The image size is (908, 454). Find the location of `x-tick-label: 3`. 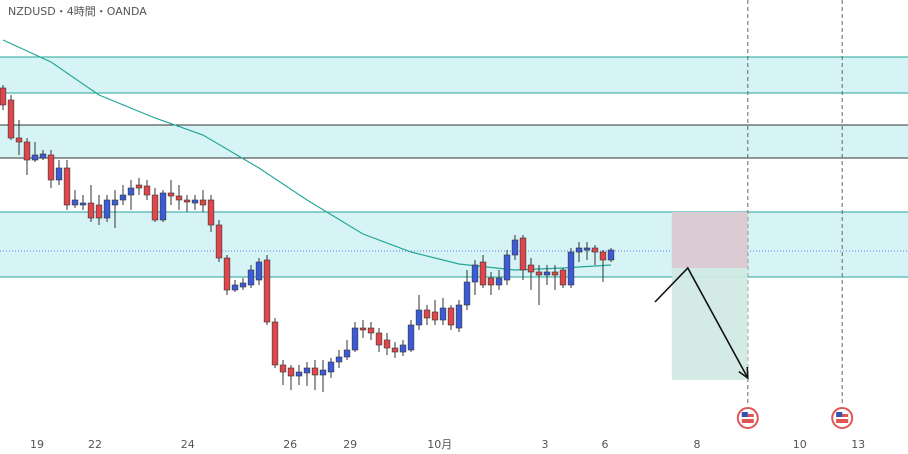

x-tick-label: 3 is located at coordinates (545, 444).